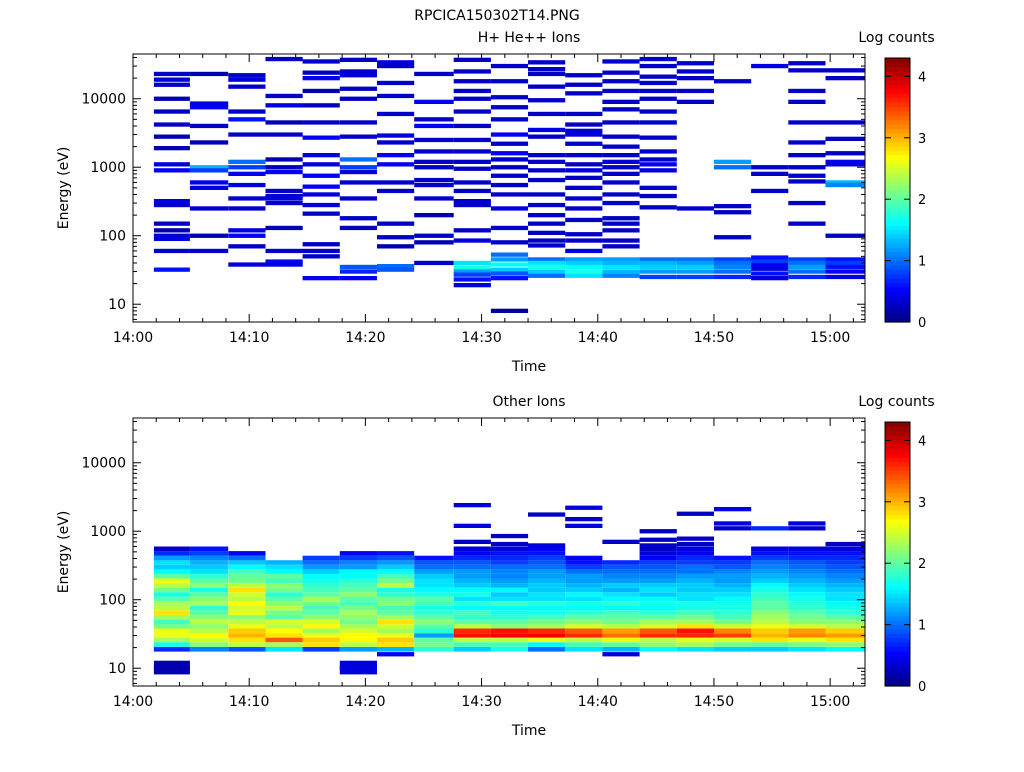 The image size is (1024, 772). What do you see at coordinates (249, 338) in the screenshot?
I see `x-tick-label: 14:10` at bounding box center [249, 338].